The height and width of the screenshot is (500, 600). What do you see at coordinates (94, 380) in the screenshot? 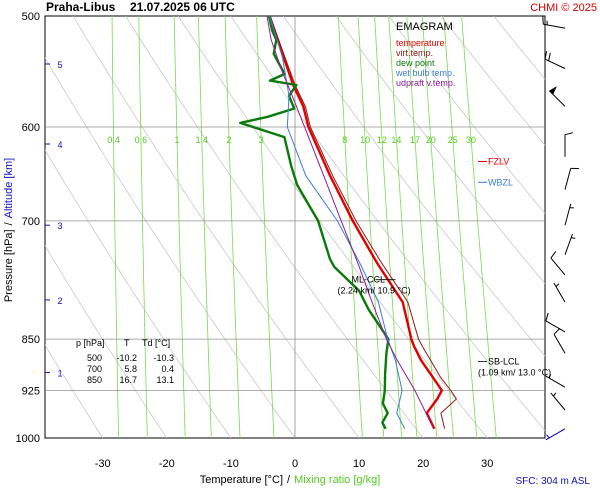
I see `table-cell: 850` at bounding box center [94, 380].